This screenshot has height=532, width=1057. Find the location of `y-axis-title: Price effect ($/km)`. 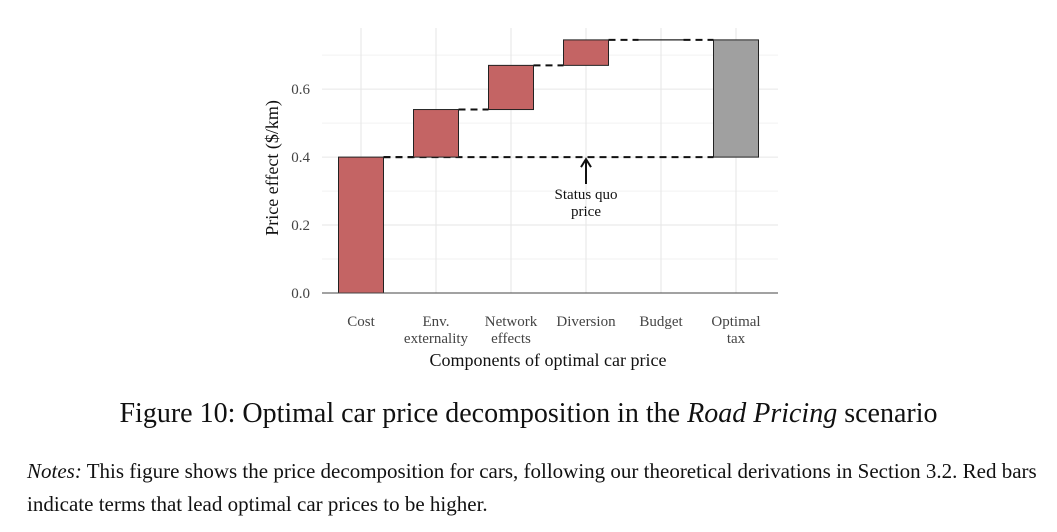

y-axis-title: Price effect ($/km) is located at coordinates (272, 168).